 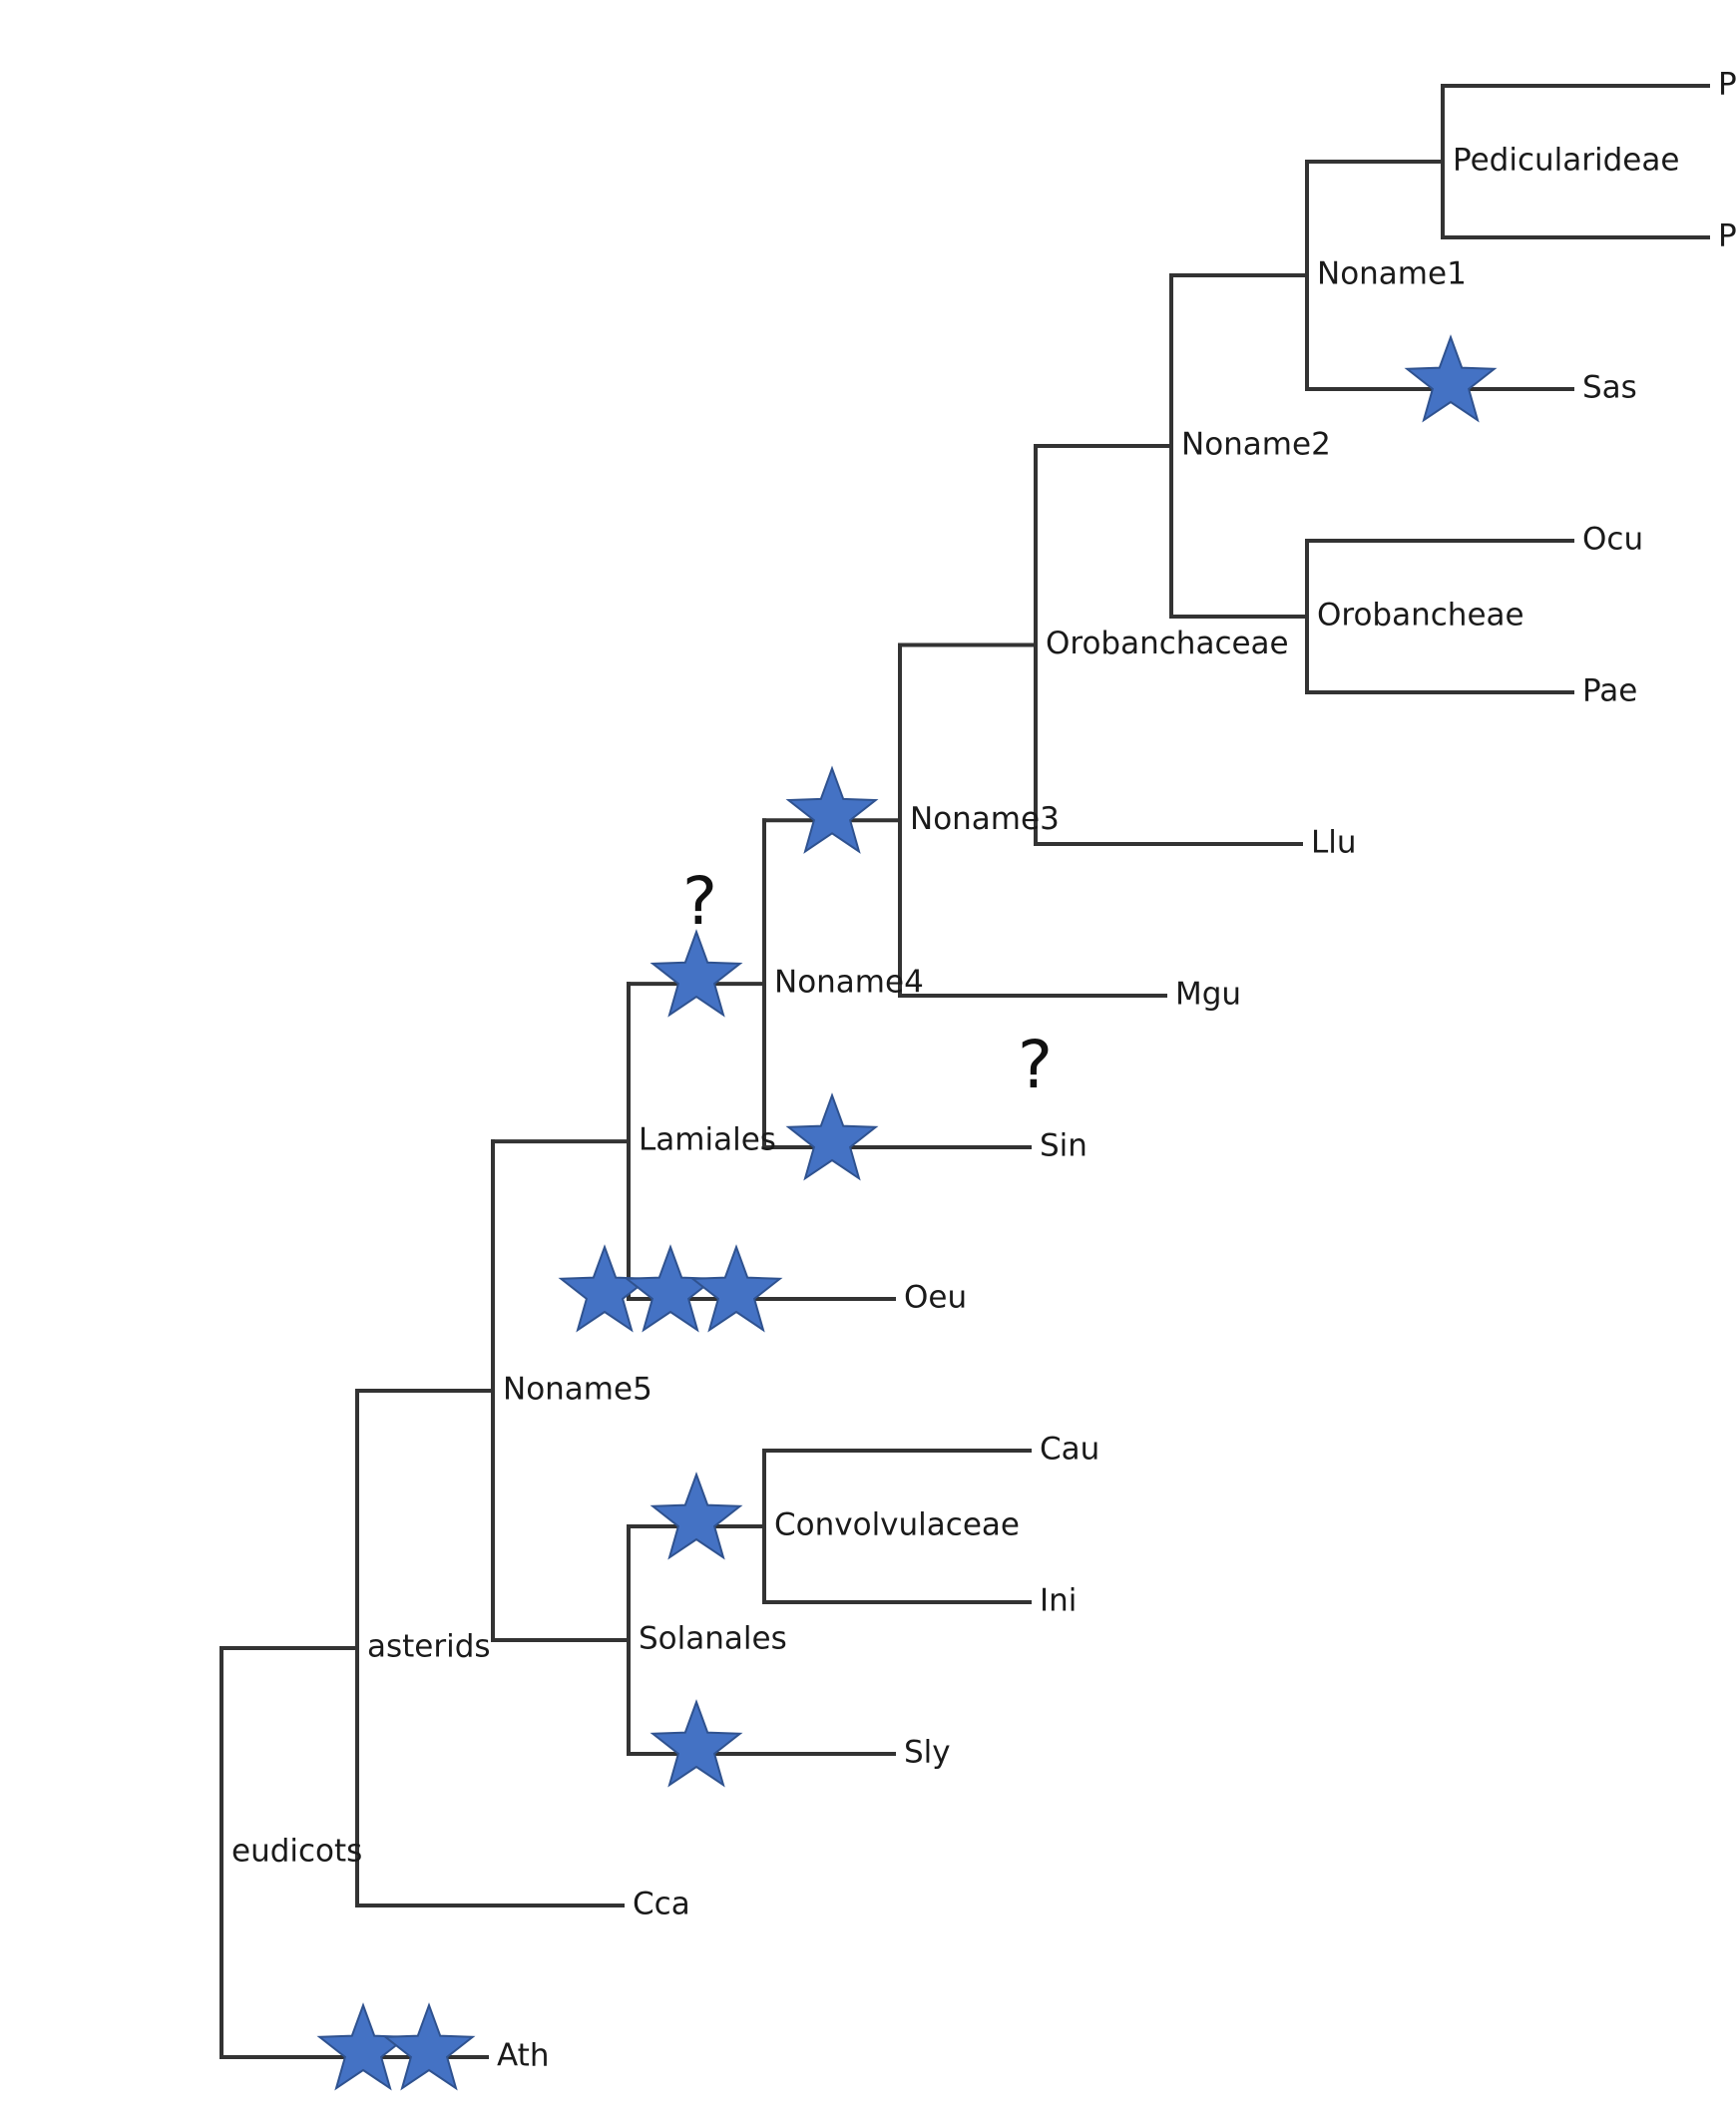 I want to click on node-label-noname5: Noname5, so click(x=577, y=1390).